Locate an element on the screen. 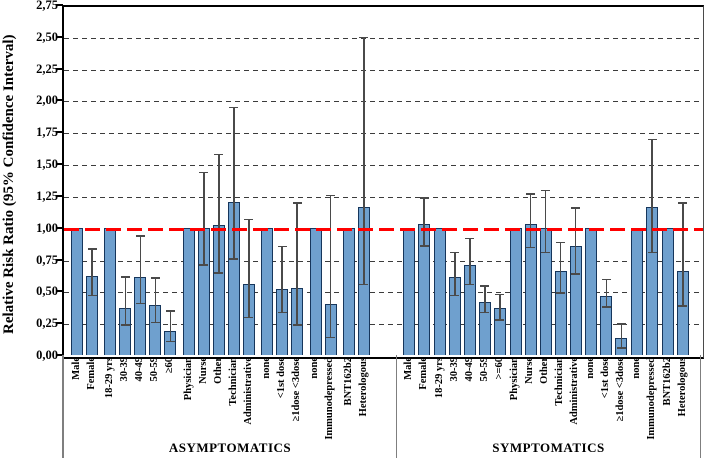 The height and width of the screenshot is (464, 708). x-category-label: Immunodepressed is located at coordinates (651, 398).